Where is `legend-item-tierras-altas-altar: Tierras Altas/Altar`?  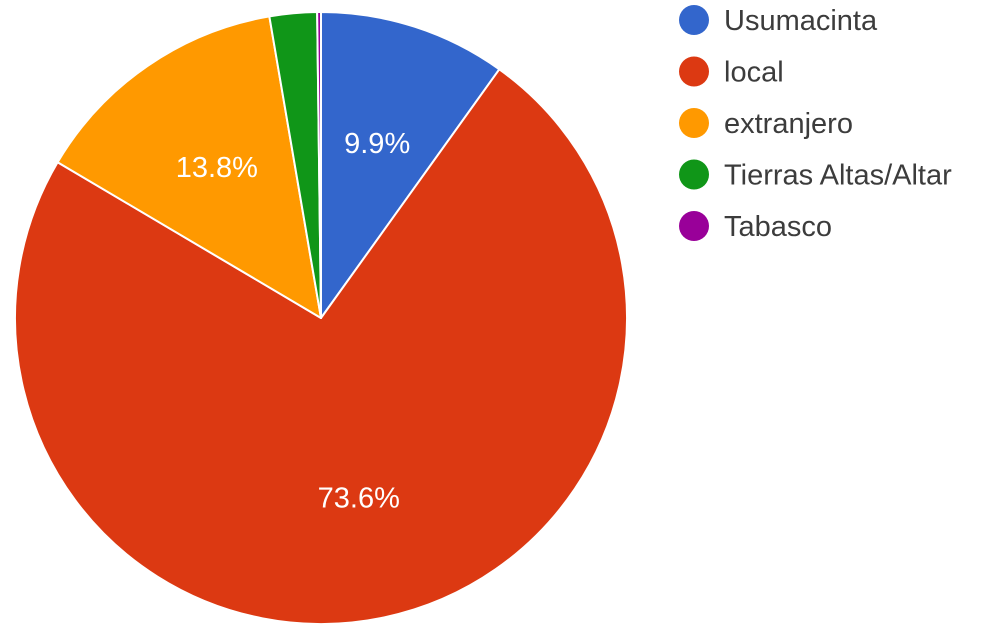
legend-item-tierras-altas-altar: Tierras Altas/Altar is located at coordinates (815, 175).